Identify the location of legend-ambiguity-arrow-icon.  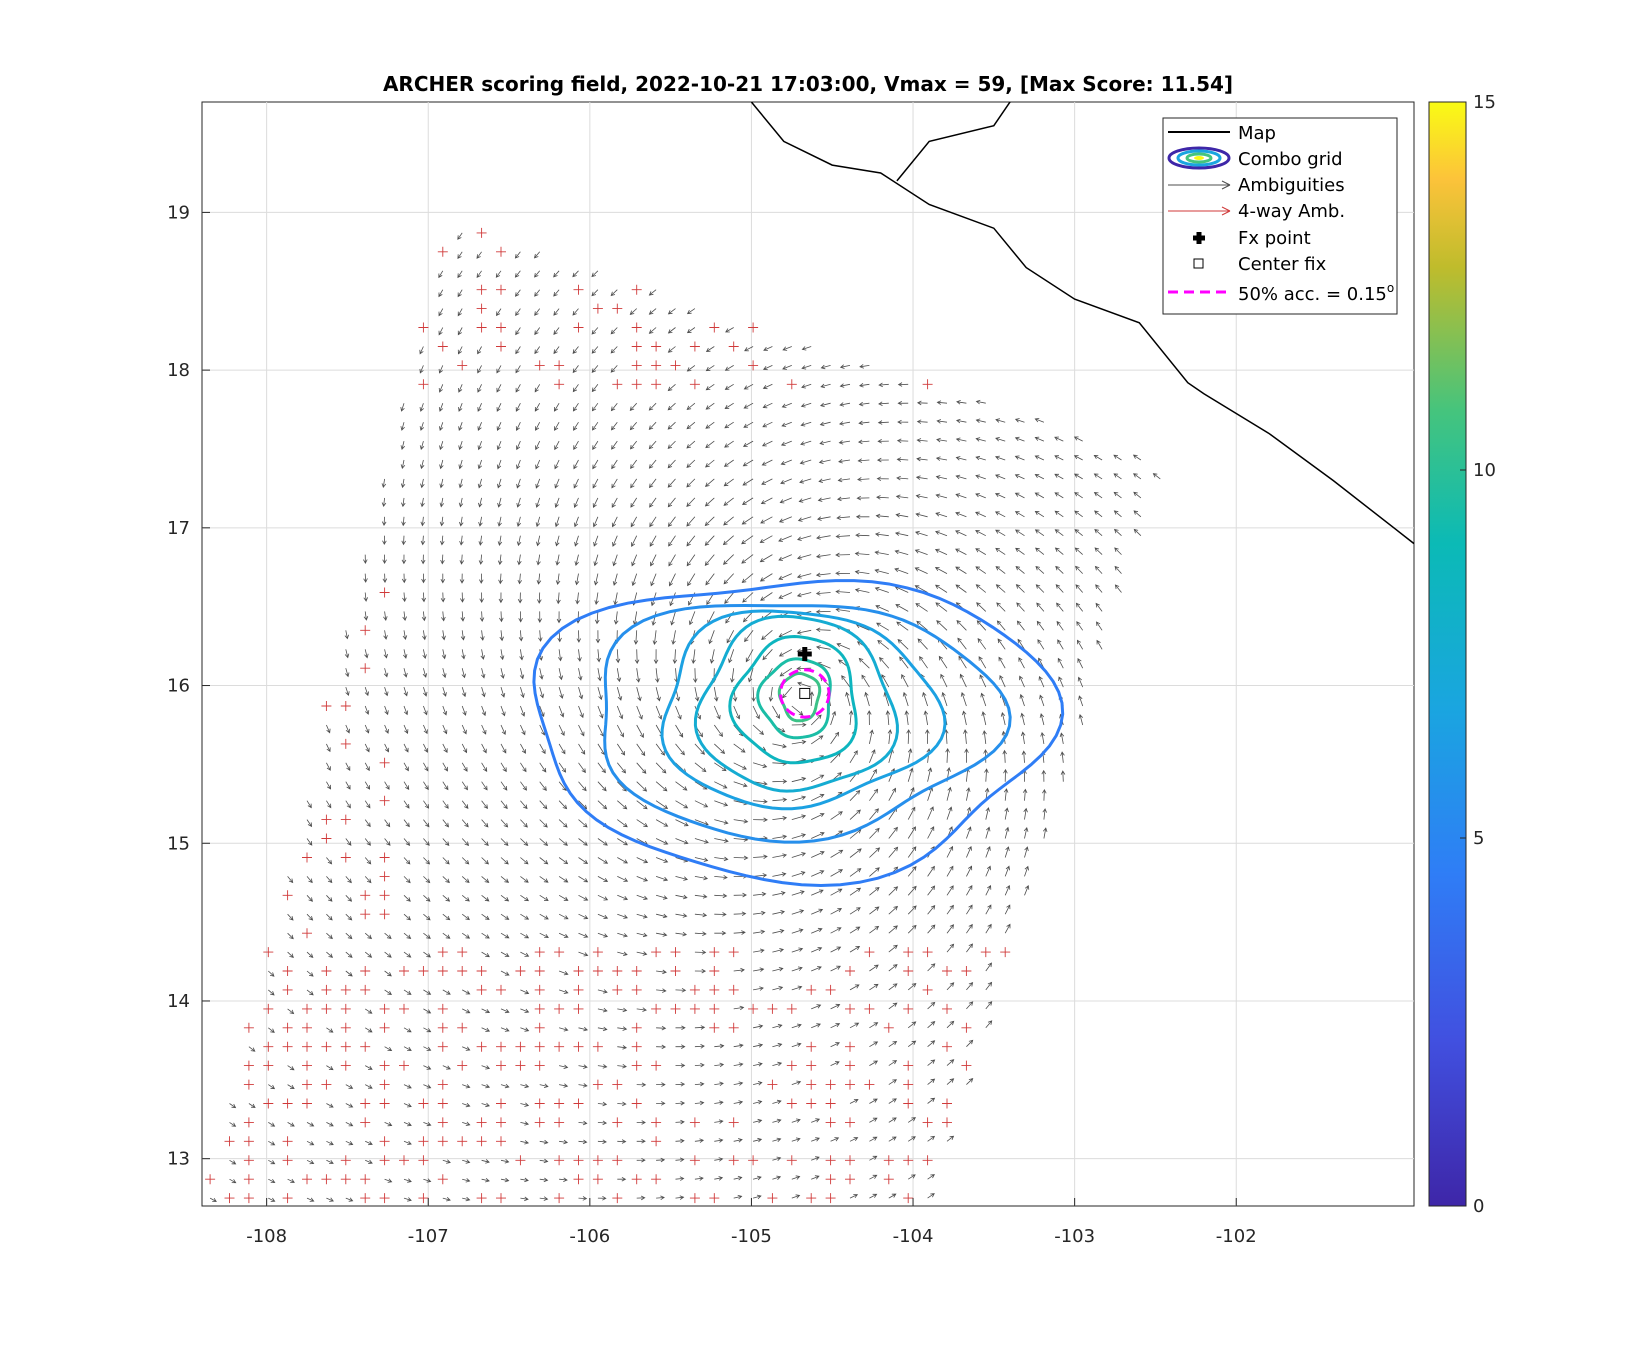
(1199, 185).